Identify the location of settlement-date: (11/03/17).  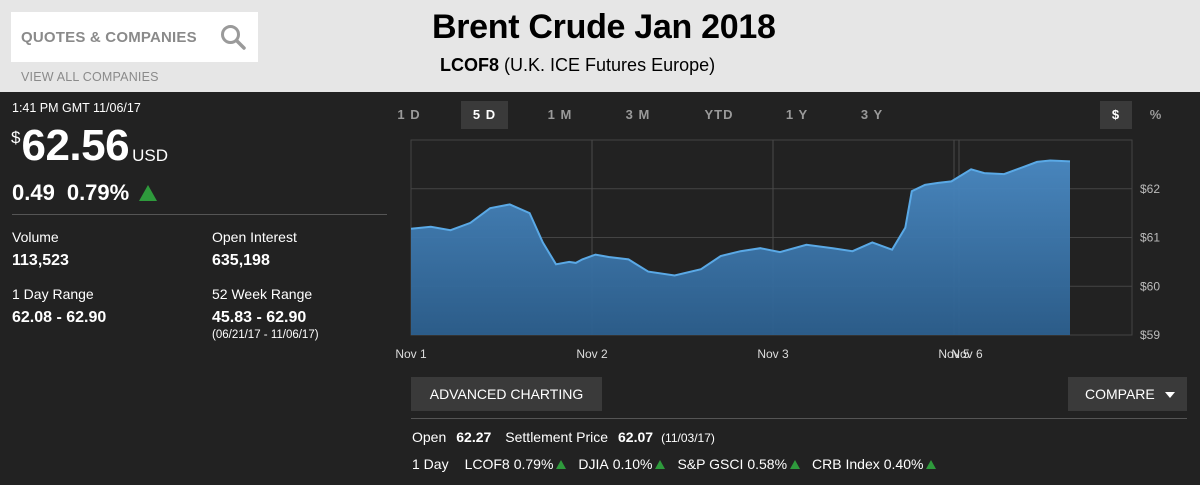
(688, 438).